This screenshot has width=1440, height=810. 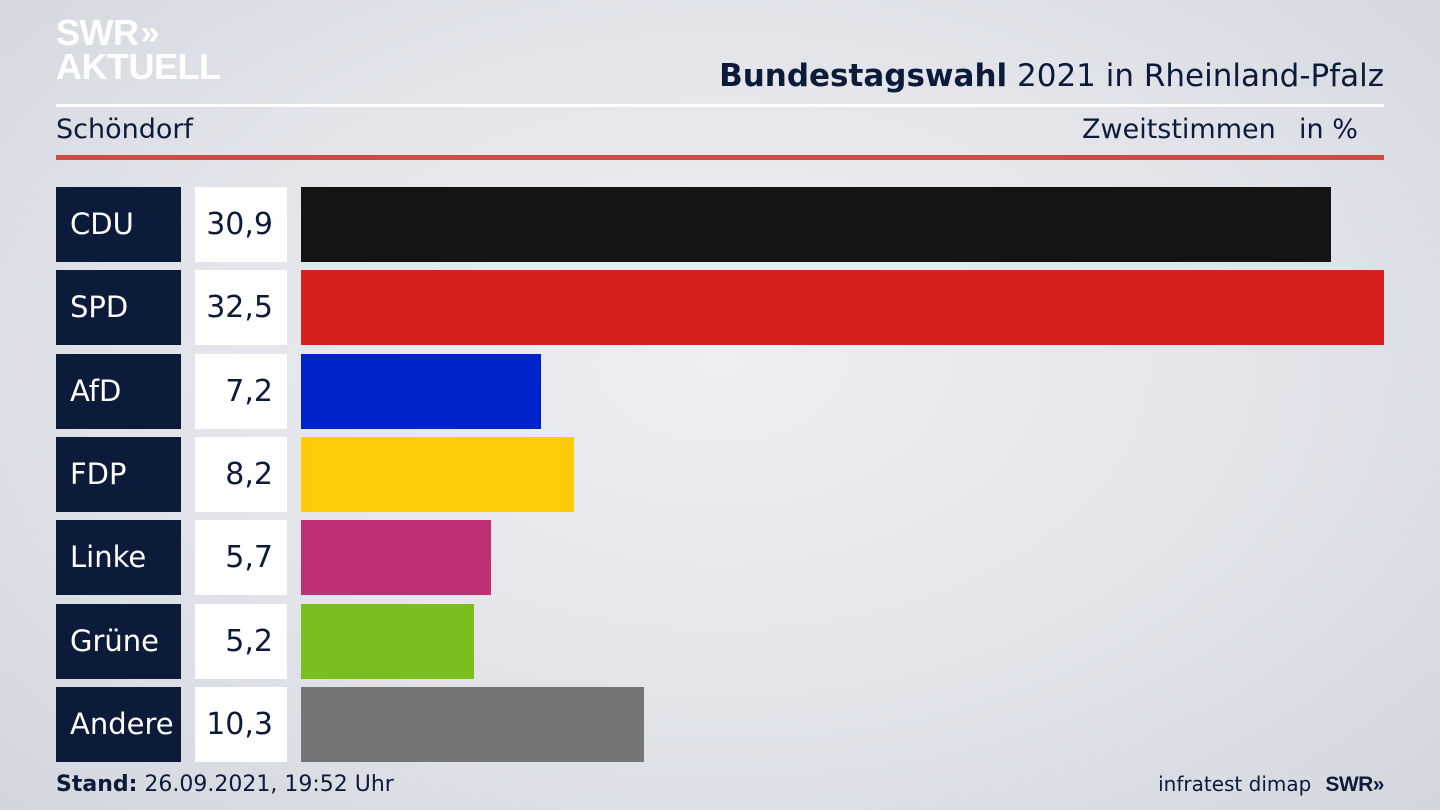 I want to click on value-label: 8,2, so click(x=241, y=474).